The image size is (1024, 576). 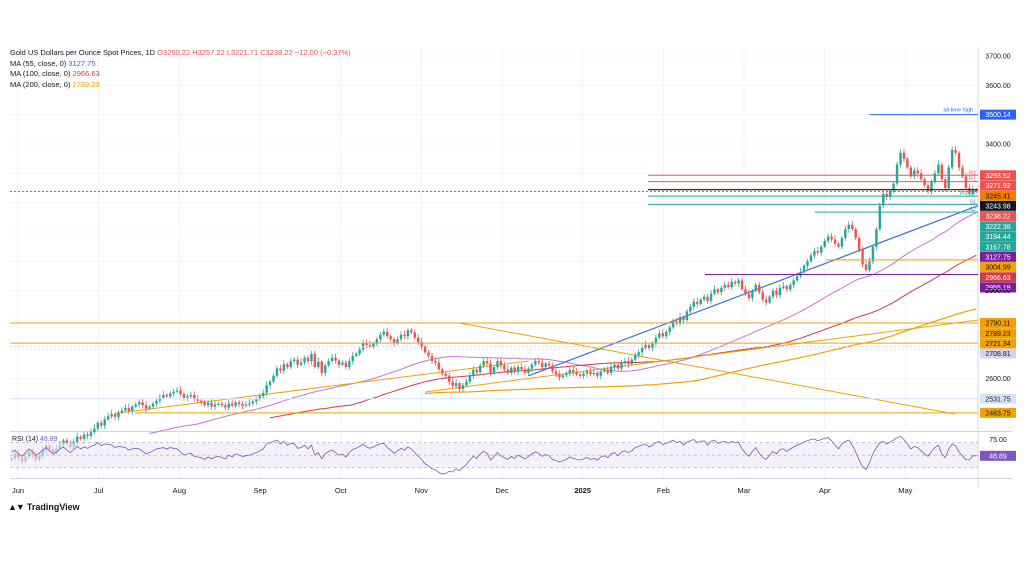 I want to click on price-tag-label: 2789.23, so click(x=997, y=334).